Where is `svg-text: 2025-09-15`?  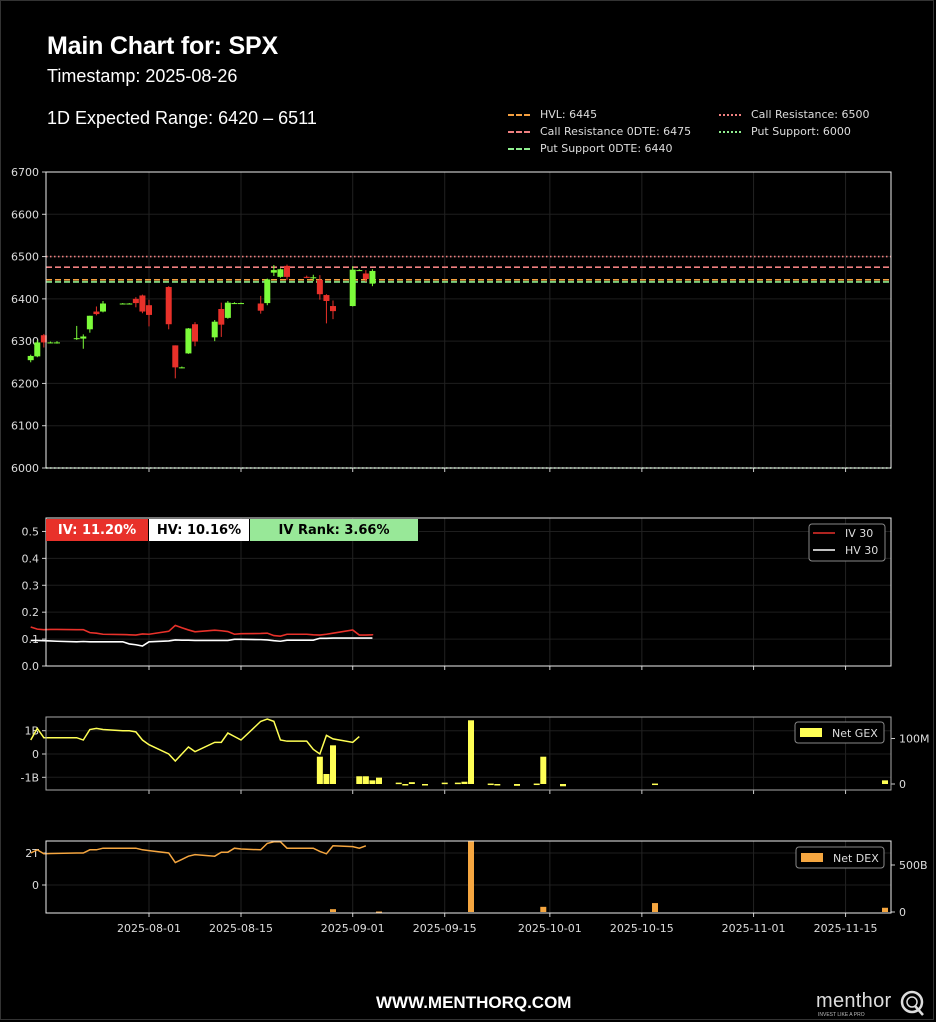 svg-text: 2025-09-15 is located at coordinates (445, 928).